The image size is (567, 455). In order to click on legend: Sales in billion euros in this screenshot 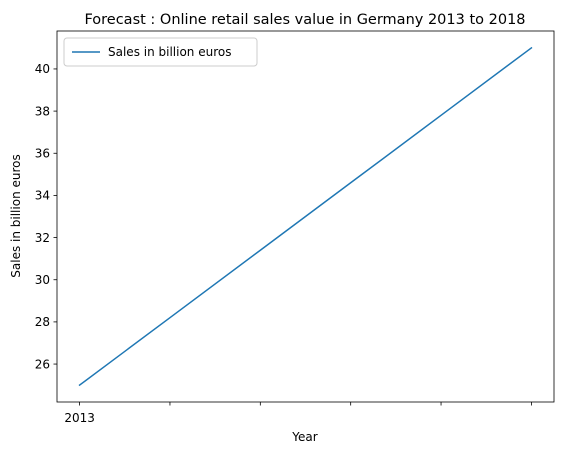, I will do `click(160, 52)`.